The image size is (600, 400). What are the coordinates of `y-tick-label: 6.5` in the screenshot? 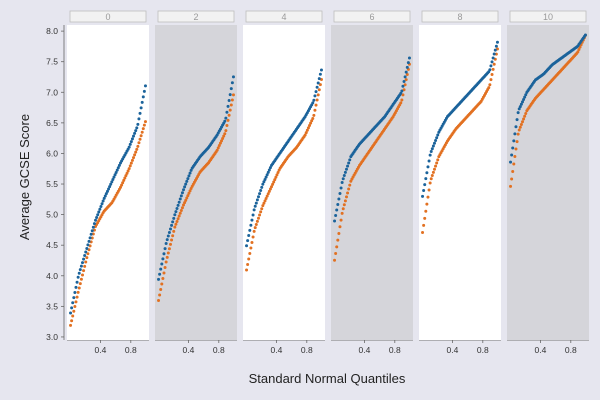 It's located at (52, 123).